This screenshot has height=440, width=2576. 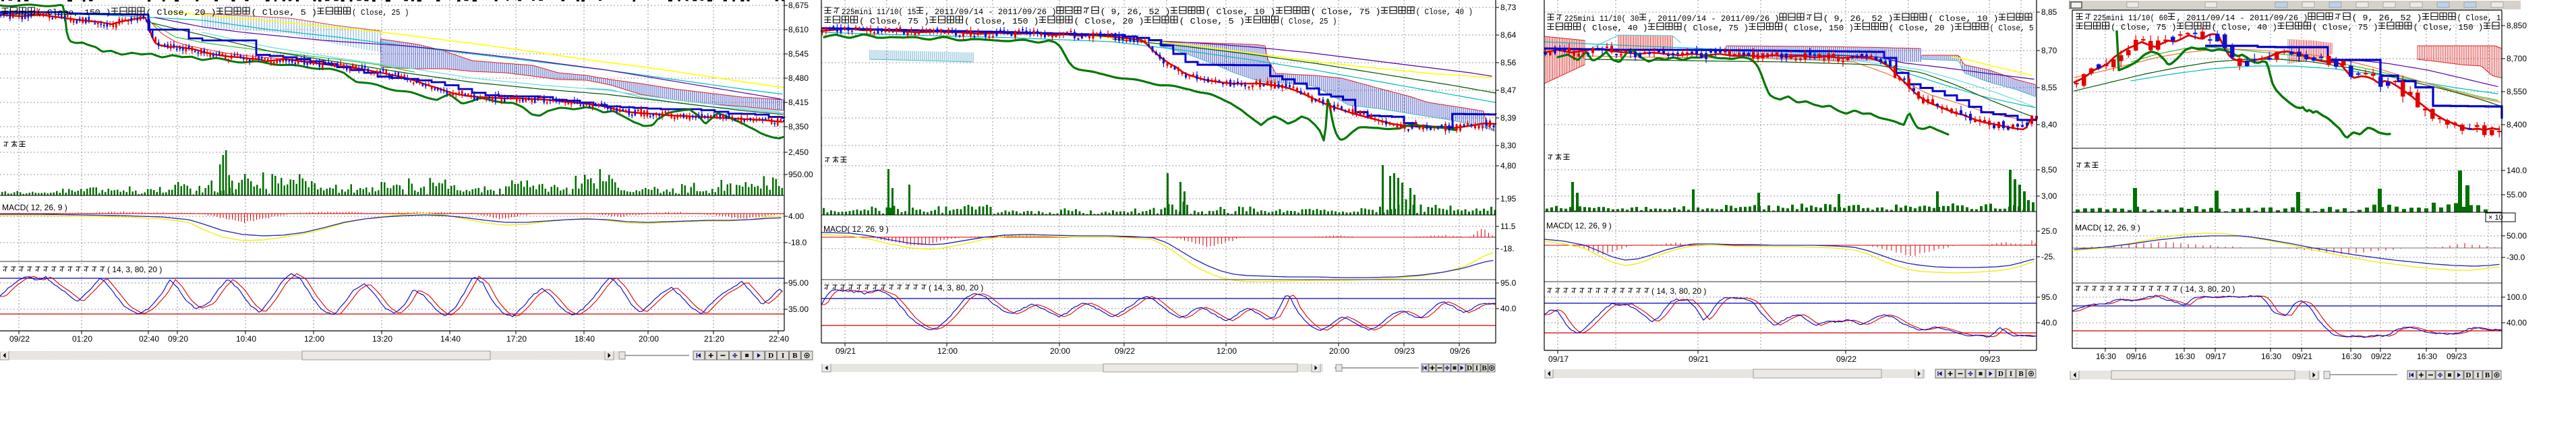 What do you see at coordinates (2049, 196) in the screenshot?
I see `svg-text: 3,00` at bounding box center [2049, 196].